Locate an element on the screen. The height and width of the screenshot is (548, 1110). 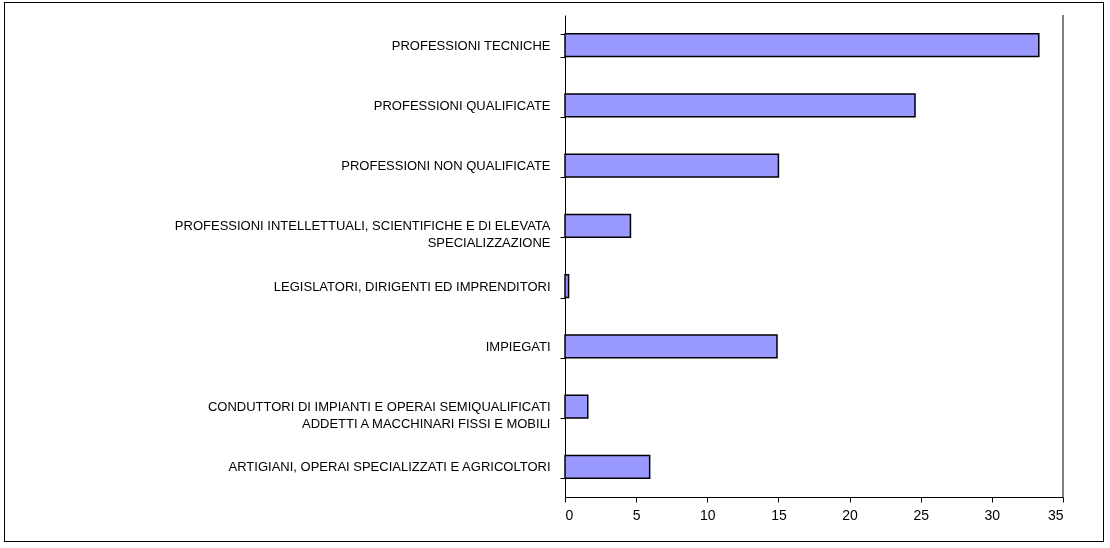
y-tick-label: IMPIEGATI is located at coordinates (518, 346).